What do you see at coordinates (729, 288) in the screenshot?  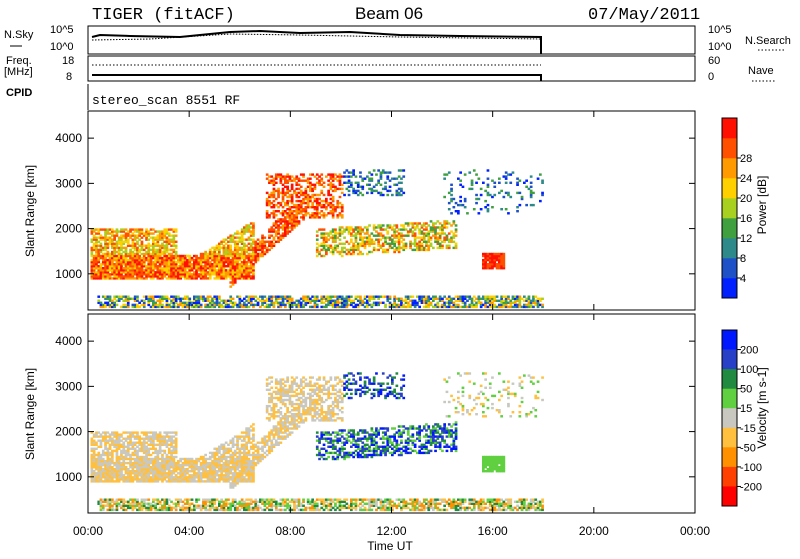 I see `colorbar-segment` at bounding box center [729, 288].